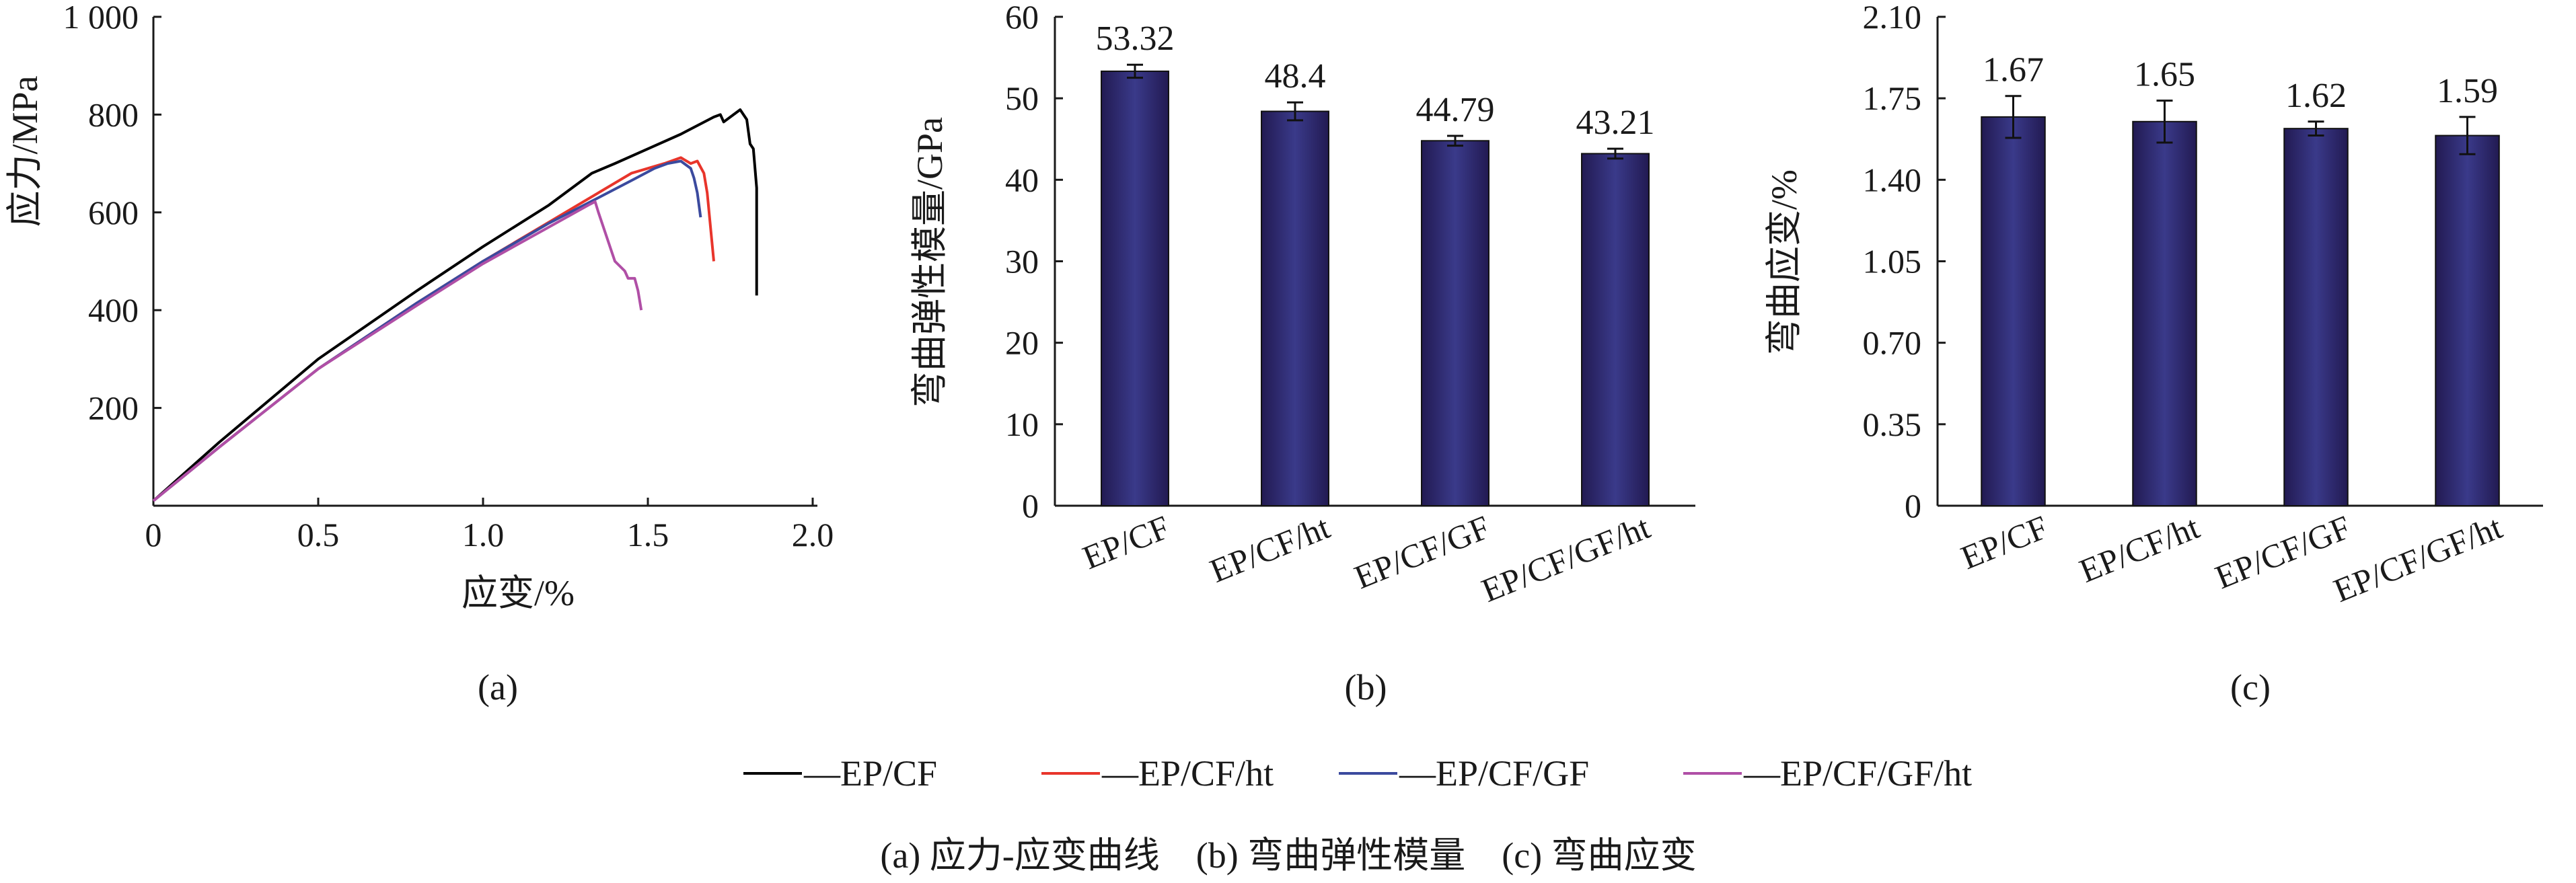  What do you see at coordinates (1615, 123) in the screenshot?
I see `panel-b-value-label: 43.21` at bounding box center [1615, 123].